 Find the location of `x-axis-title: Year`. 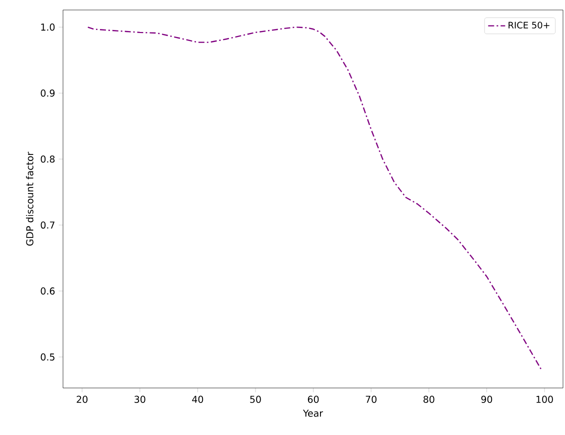

x-axis-title: Year is located at coordinates (313, 413).